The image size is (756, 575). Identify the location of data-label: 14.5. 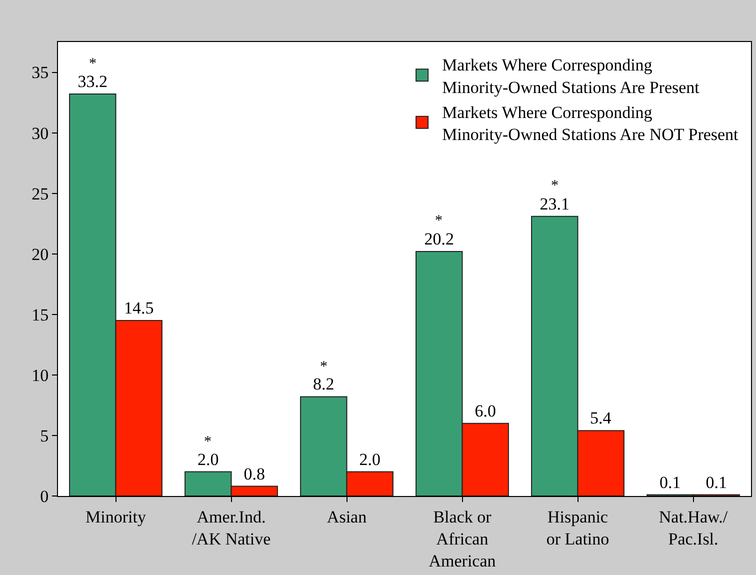
(139, 308).